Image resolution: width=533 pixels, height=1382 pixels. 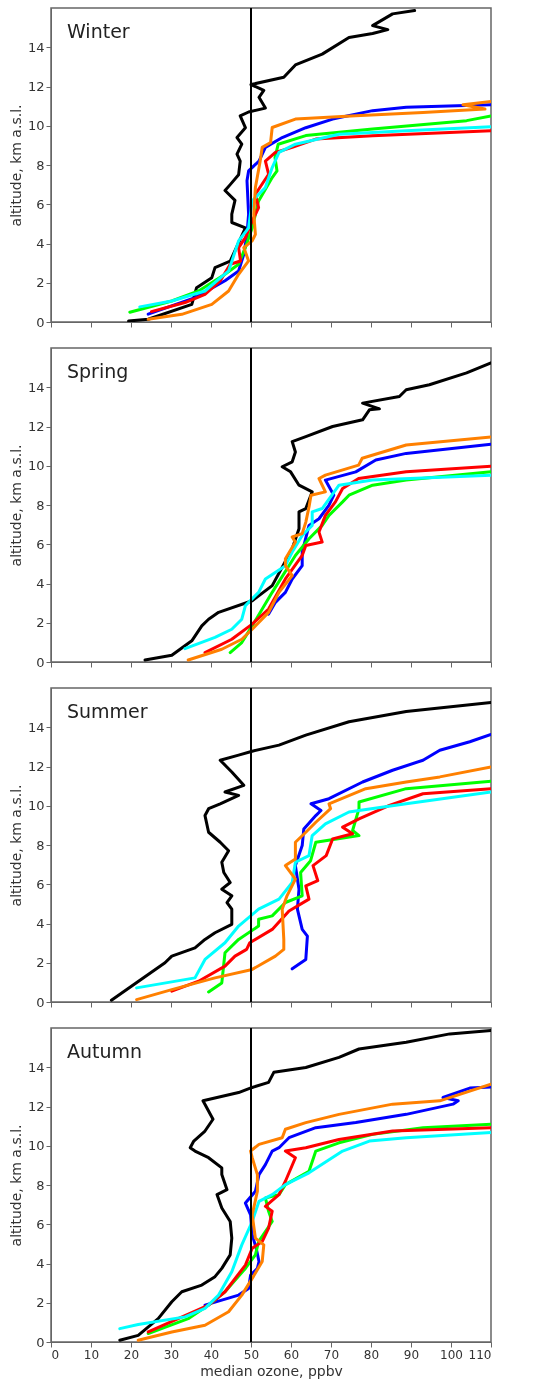 What do you see at coordinates (131, 1354) in the screenshot?
I see `x-tick-label: 20` at bounding box center [131, 1354].